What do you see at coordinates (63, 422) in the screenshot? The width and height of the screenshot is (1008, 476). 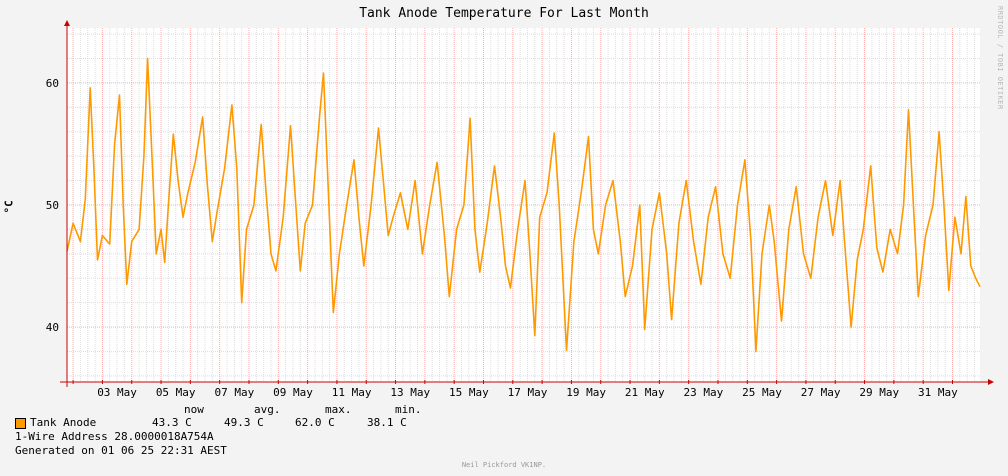 I see `legend-series-label: Tank Anode` at bounding box center [63, 422].